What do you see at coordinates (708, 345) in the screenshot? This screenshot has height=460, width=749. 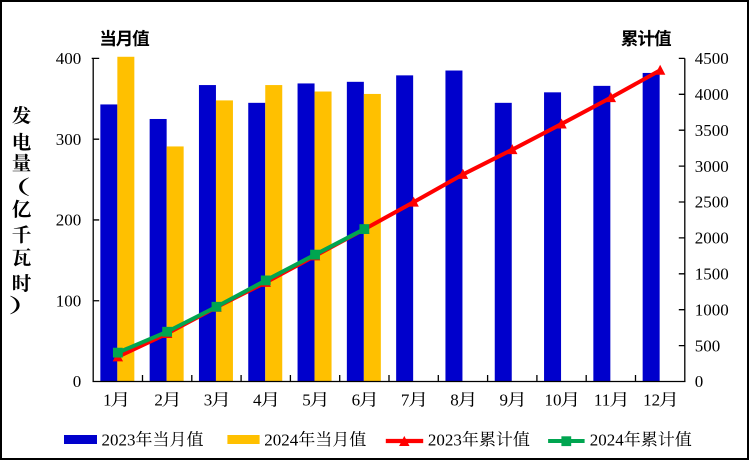 I see `svg-text: 500` at bounding box center [708, 345].